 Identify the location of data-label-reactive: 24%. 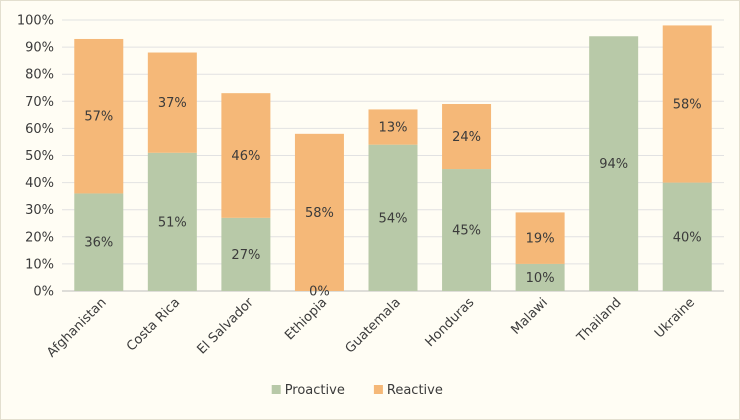
(466, 137).